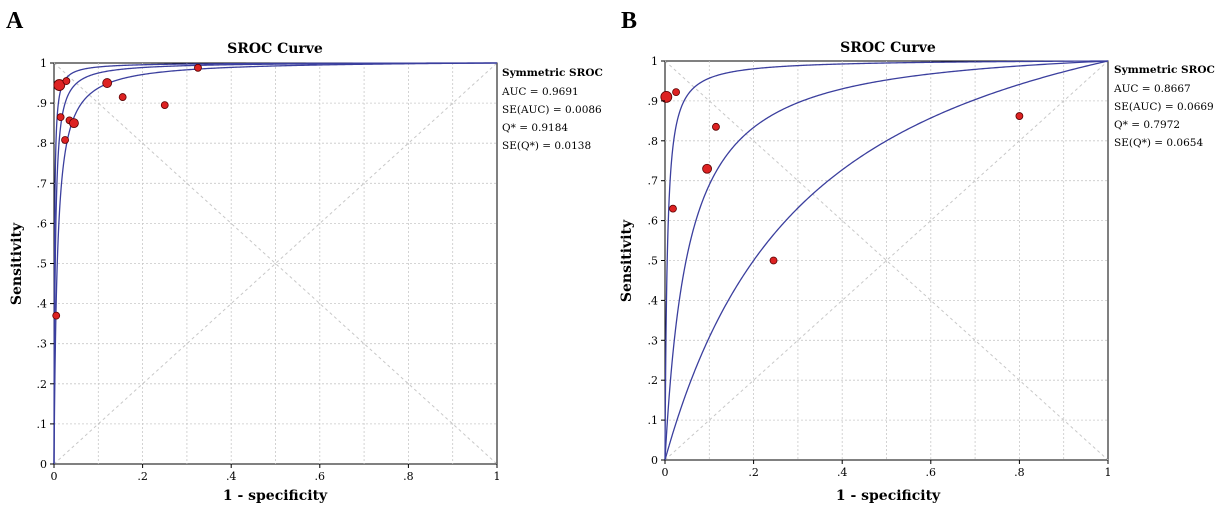  What do you see at coordinates (1158, 143) in the screenshot?
I see `stat-se-q-star-b: SE(Q*) = 0.0654` at bounding box center [1158, 143].